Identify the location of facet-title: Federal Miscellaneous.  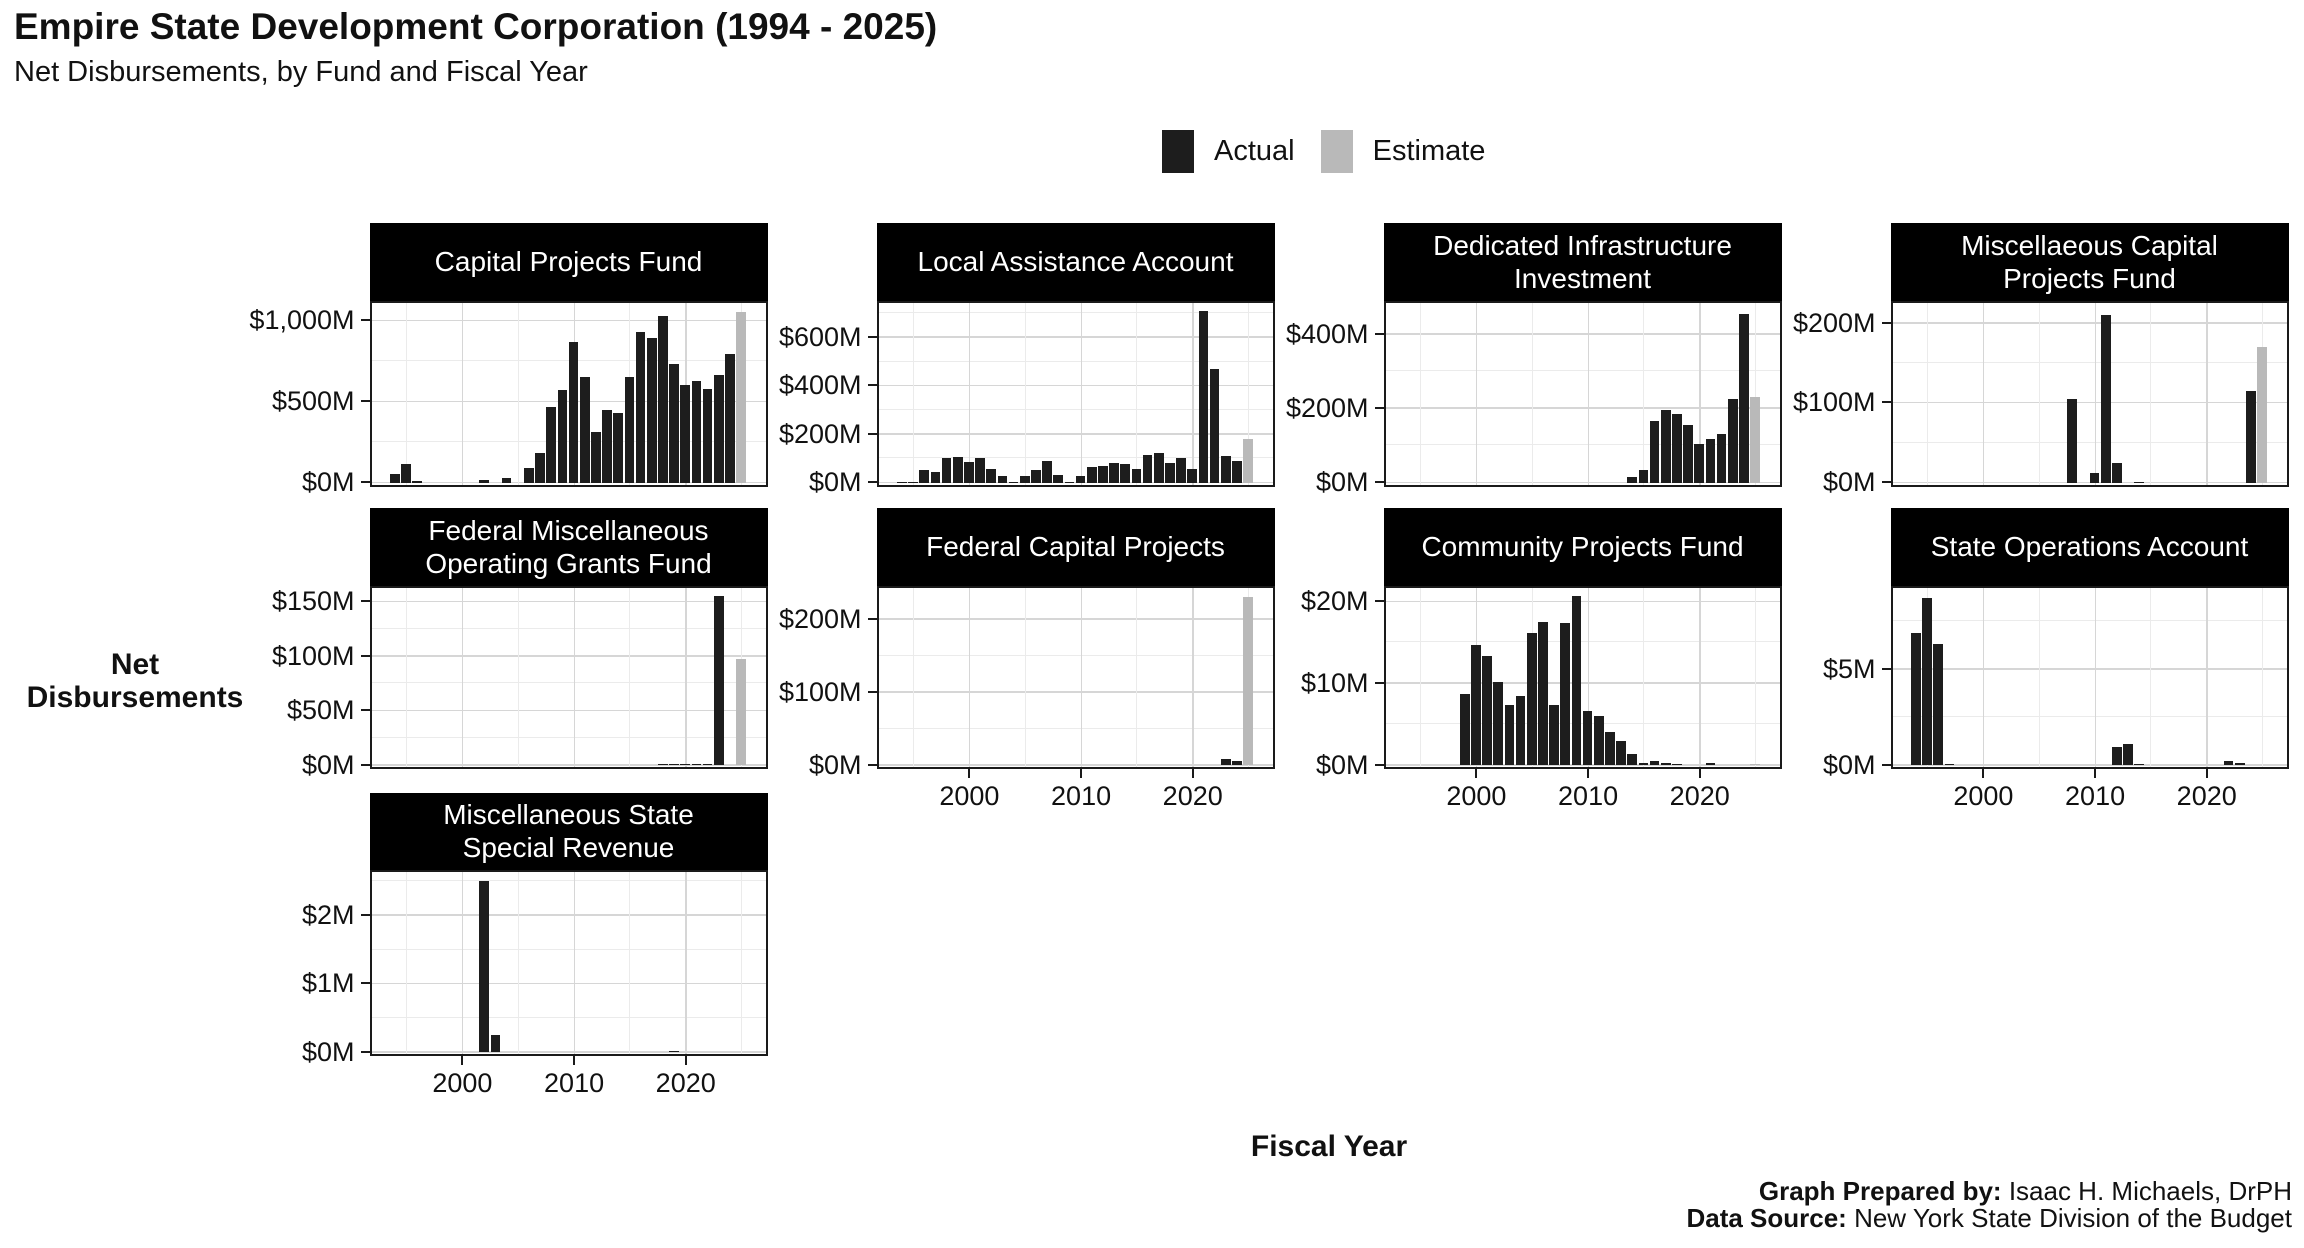
(568, 530).